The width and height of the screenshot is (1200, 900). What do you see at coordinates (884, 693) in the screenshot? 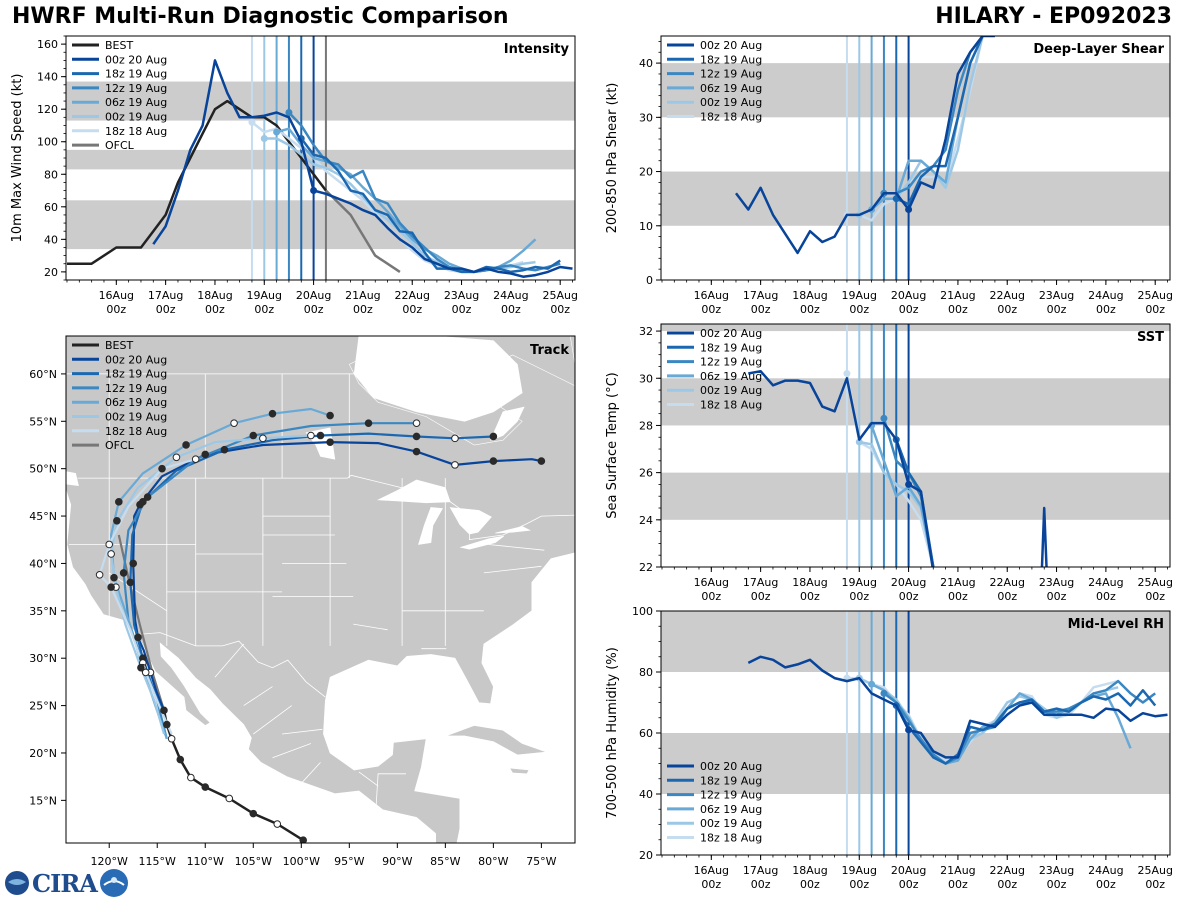
I see `rh-init-marker-12z-19-aug` at bounding box center [884, 693].